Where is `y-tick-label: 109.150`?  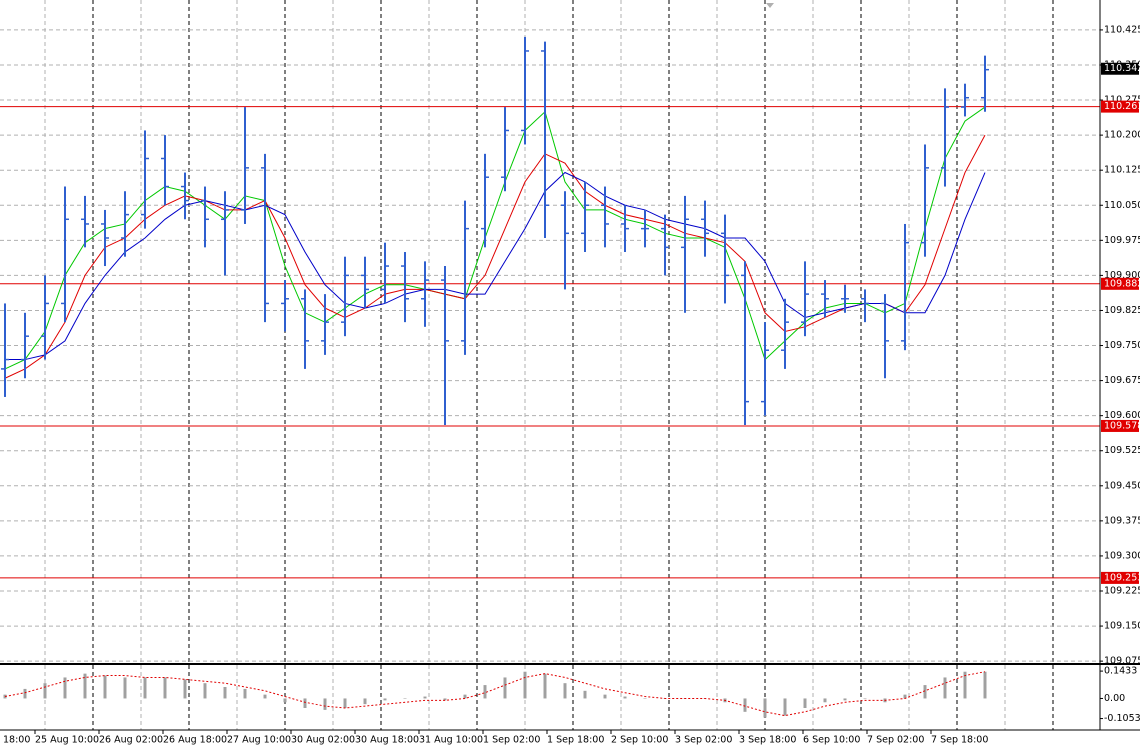 y-tick-label: 109.150 is located at coordinates (1122, 626).